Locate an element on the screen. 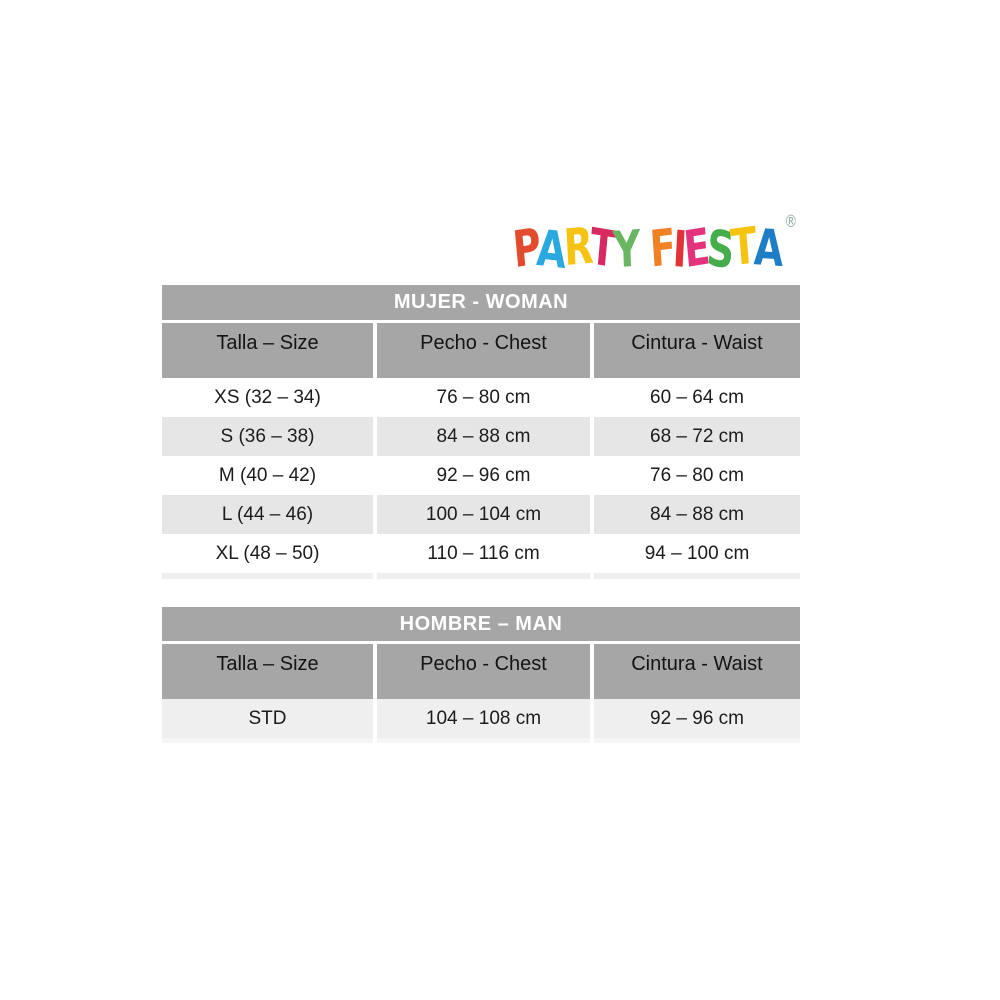  registered-trademark-icon: ® is located at coordinates (791, 222).